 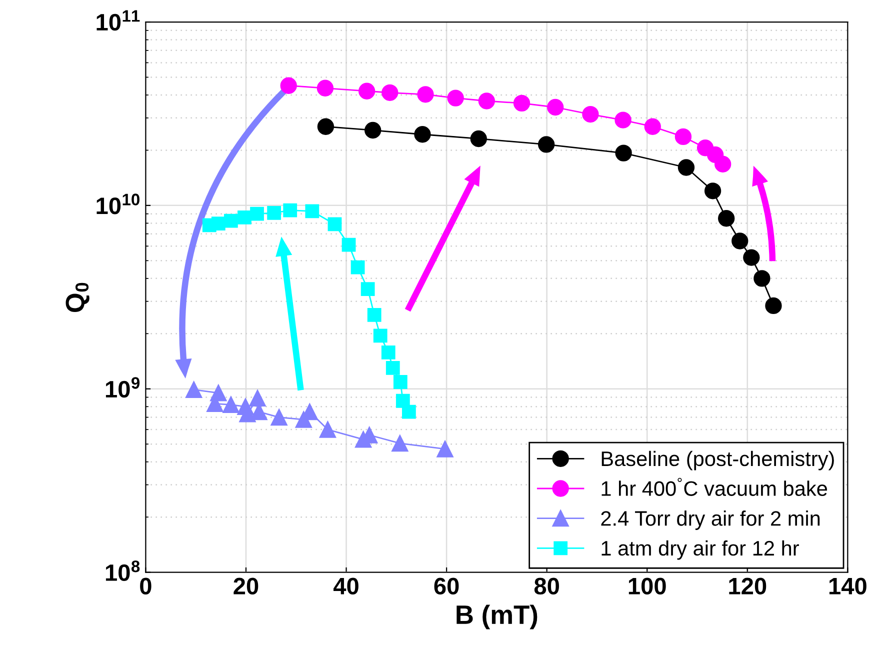 What do you see at coordinates (345, 586) in the screenshot?
I see `x-tick-label: 40` at bounding box center [345, 586].